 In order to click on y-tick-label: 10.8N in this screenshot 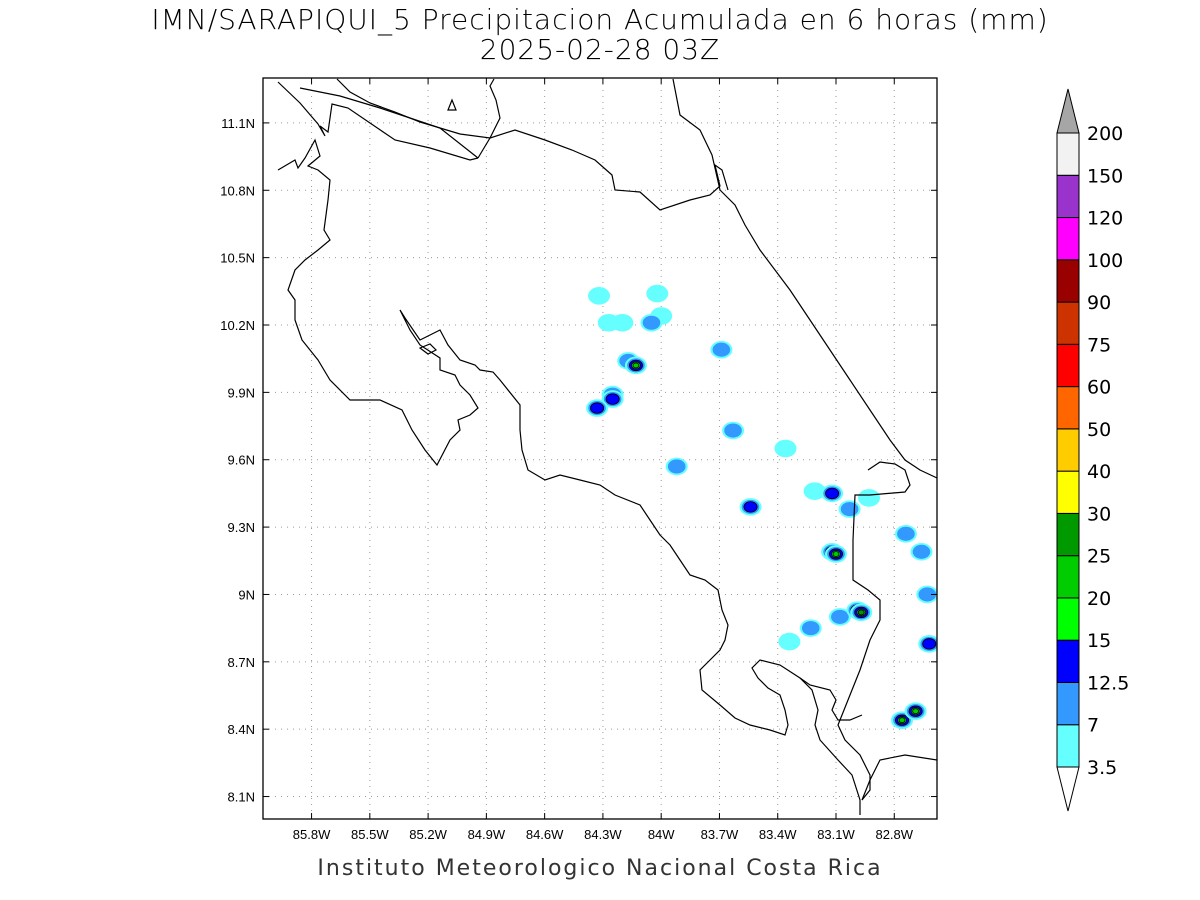, I will do `click(237, 190)`.